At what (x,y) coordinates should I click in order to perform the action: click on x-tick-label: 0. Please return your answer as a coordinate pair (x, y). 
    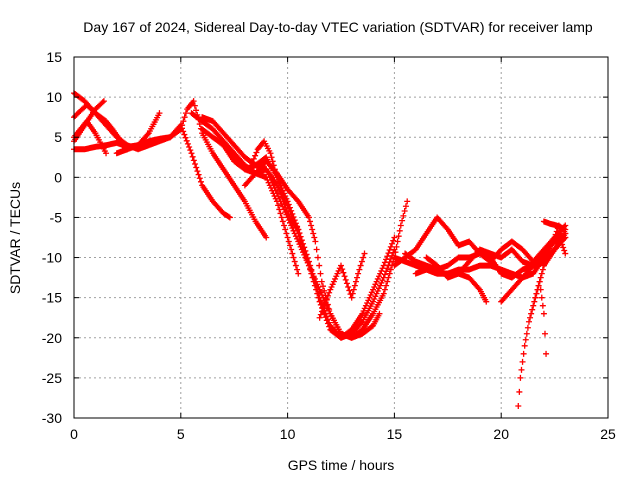
    Looking at the image, I should click on (74, 434).